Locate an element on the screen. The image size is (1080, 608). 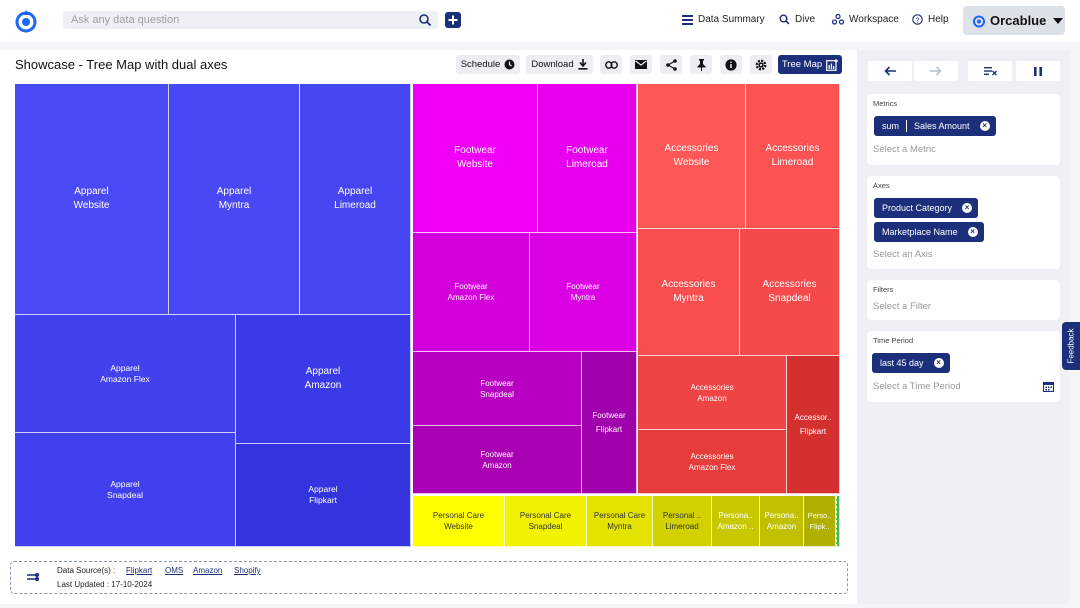
treemap-tile: Personal Care Snapdeal is located at coordinates (546, 521).